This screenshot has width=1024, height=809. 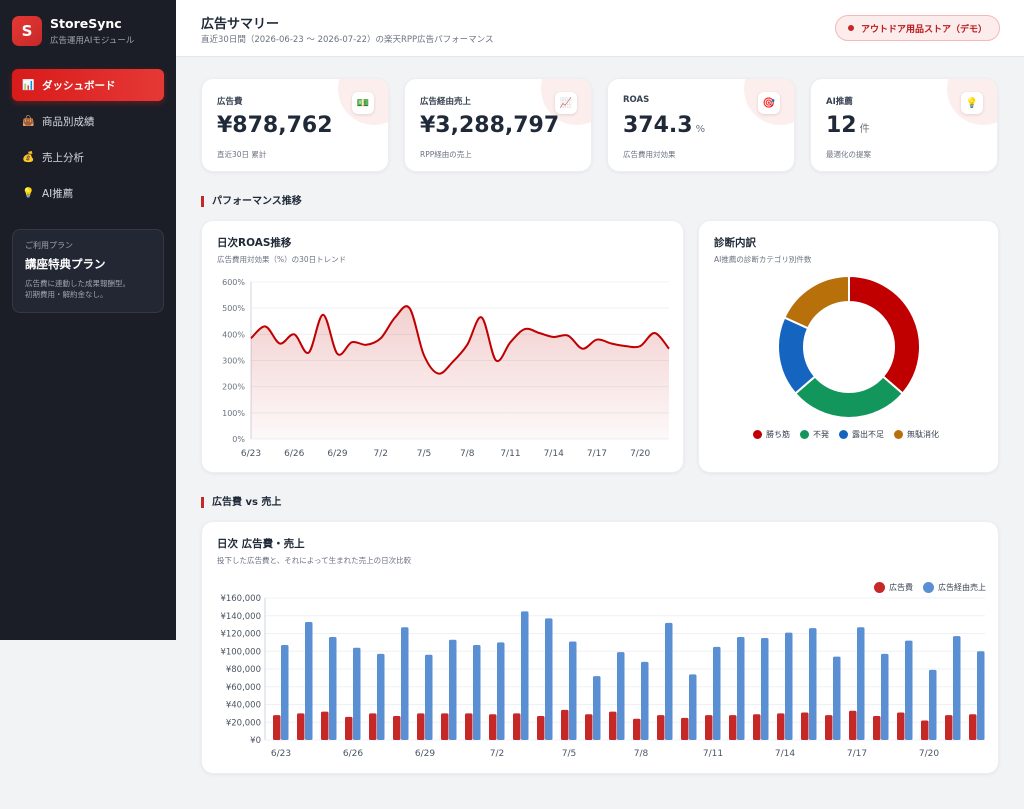 What do you see at coordinates (230, 102) in the screenshot?
I see `kpi-label: 広告費` at bounding box center [230, 102].